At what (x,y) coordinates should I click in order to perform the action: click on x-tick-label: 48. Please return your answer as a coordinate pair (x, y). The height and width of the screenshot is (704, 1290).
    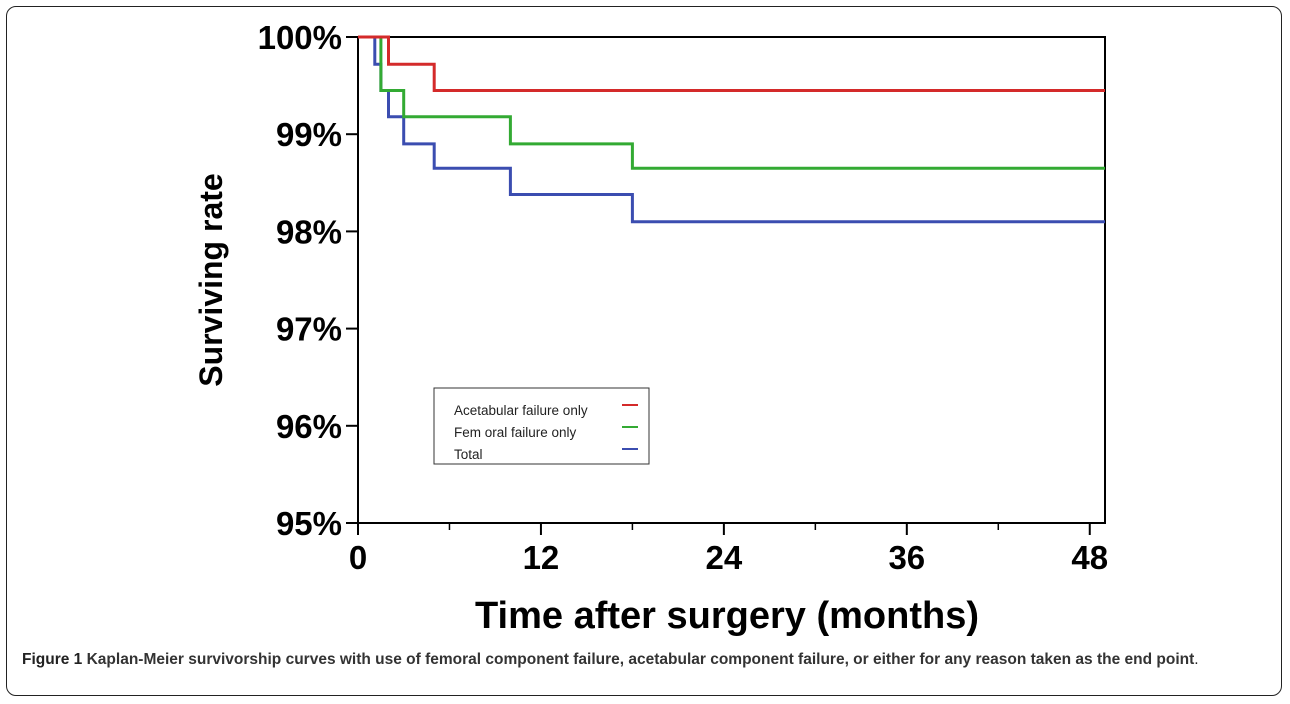
    Looking at the image, I should click on (1089, 557).